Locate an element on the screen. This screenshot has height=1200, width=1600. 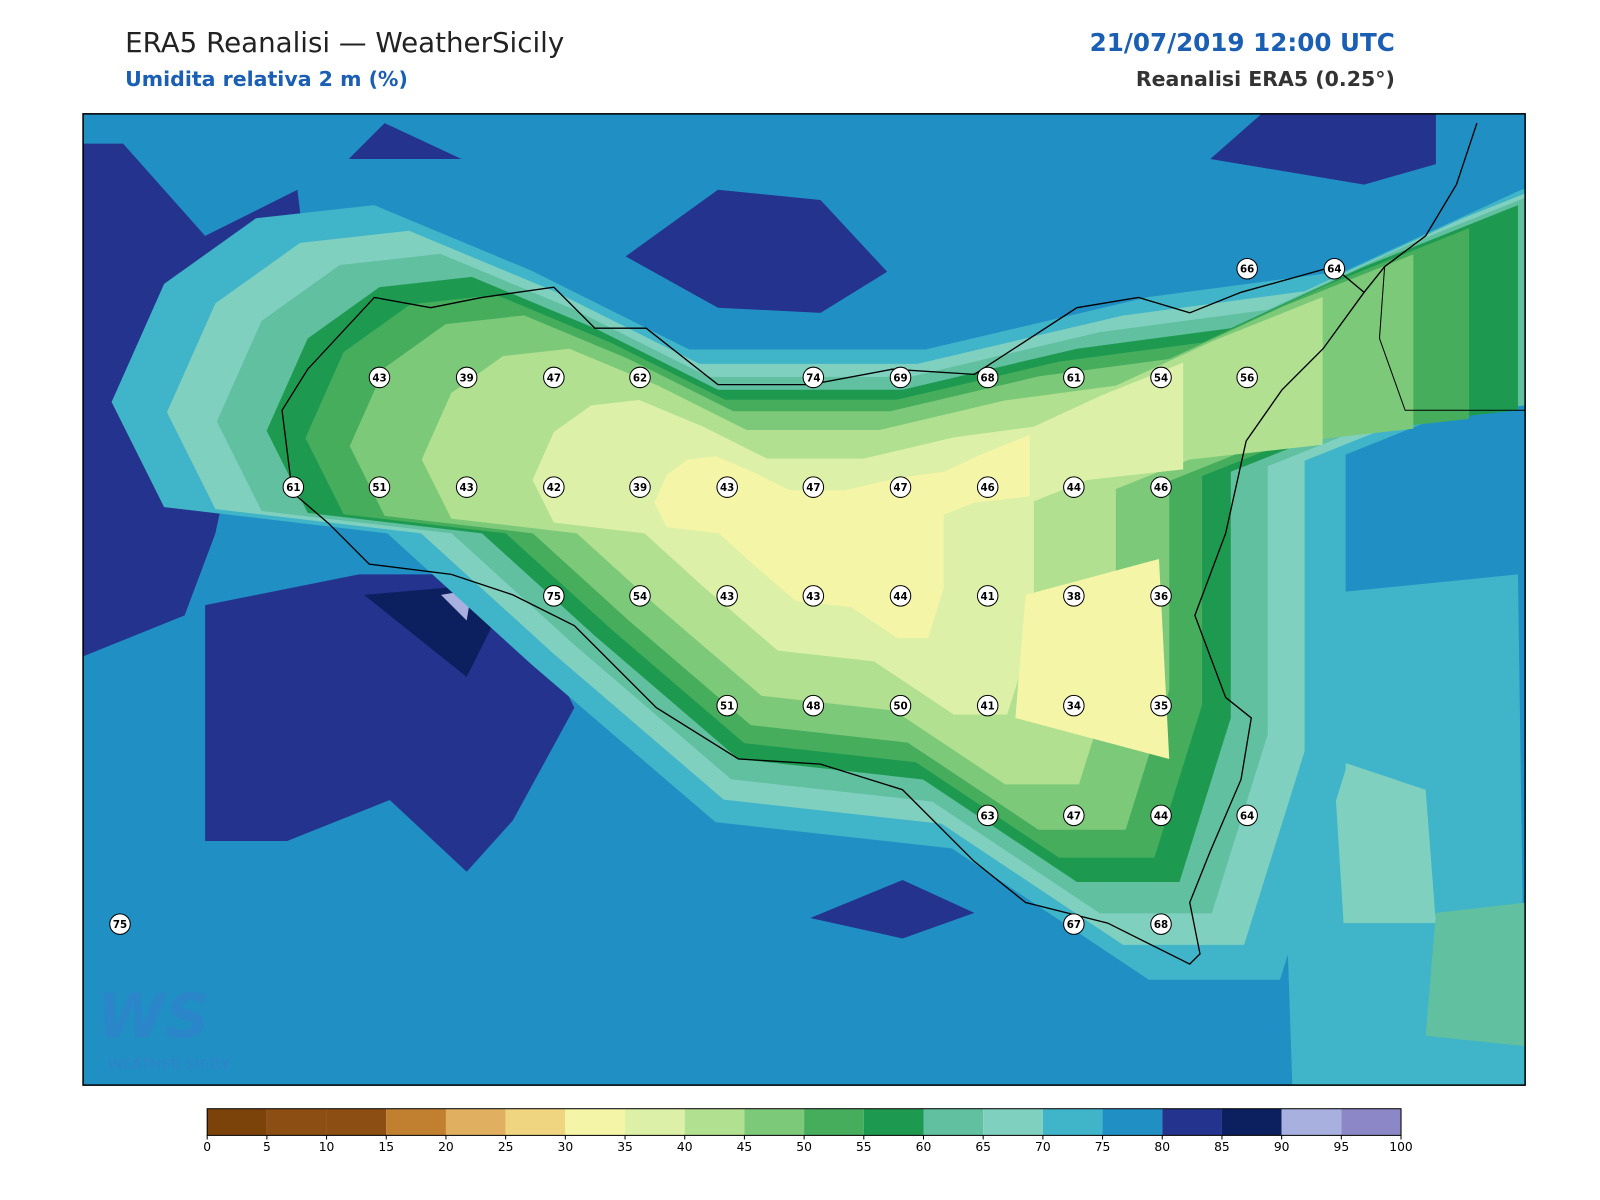
station-value: 42 is located at coordinates (554, 488).